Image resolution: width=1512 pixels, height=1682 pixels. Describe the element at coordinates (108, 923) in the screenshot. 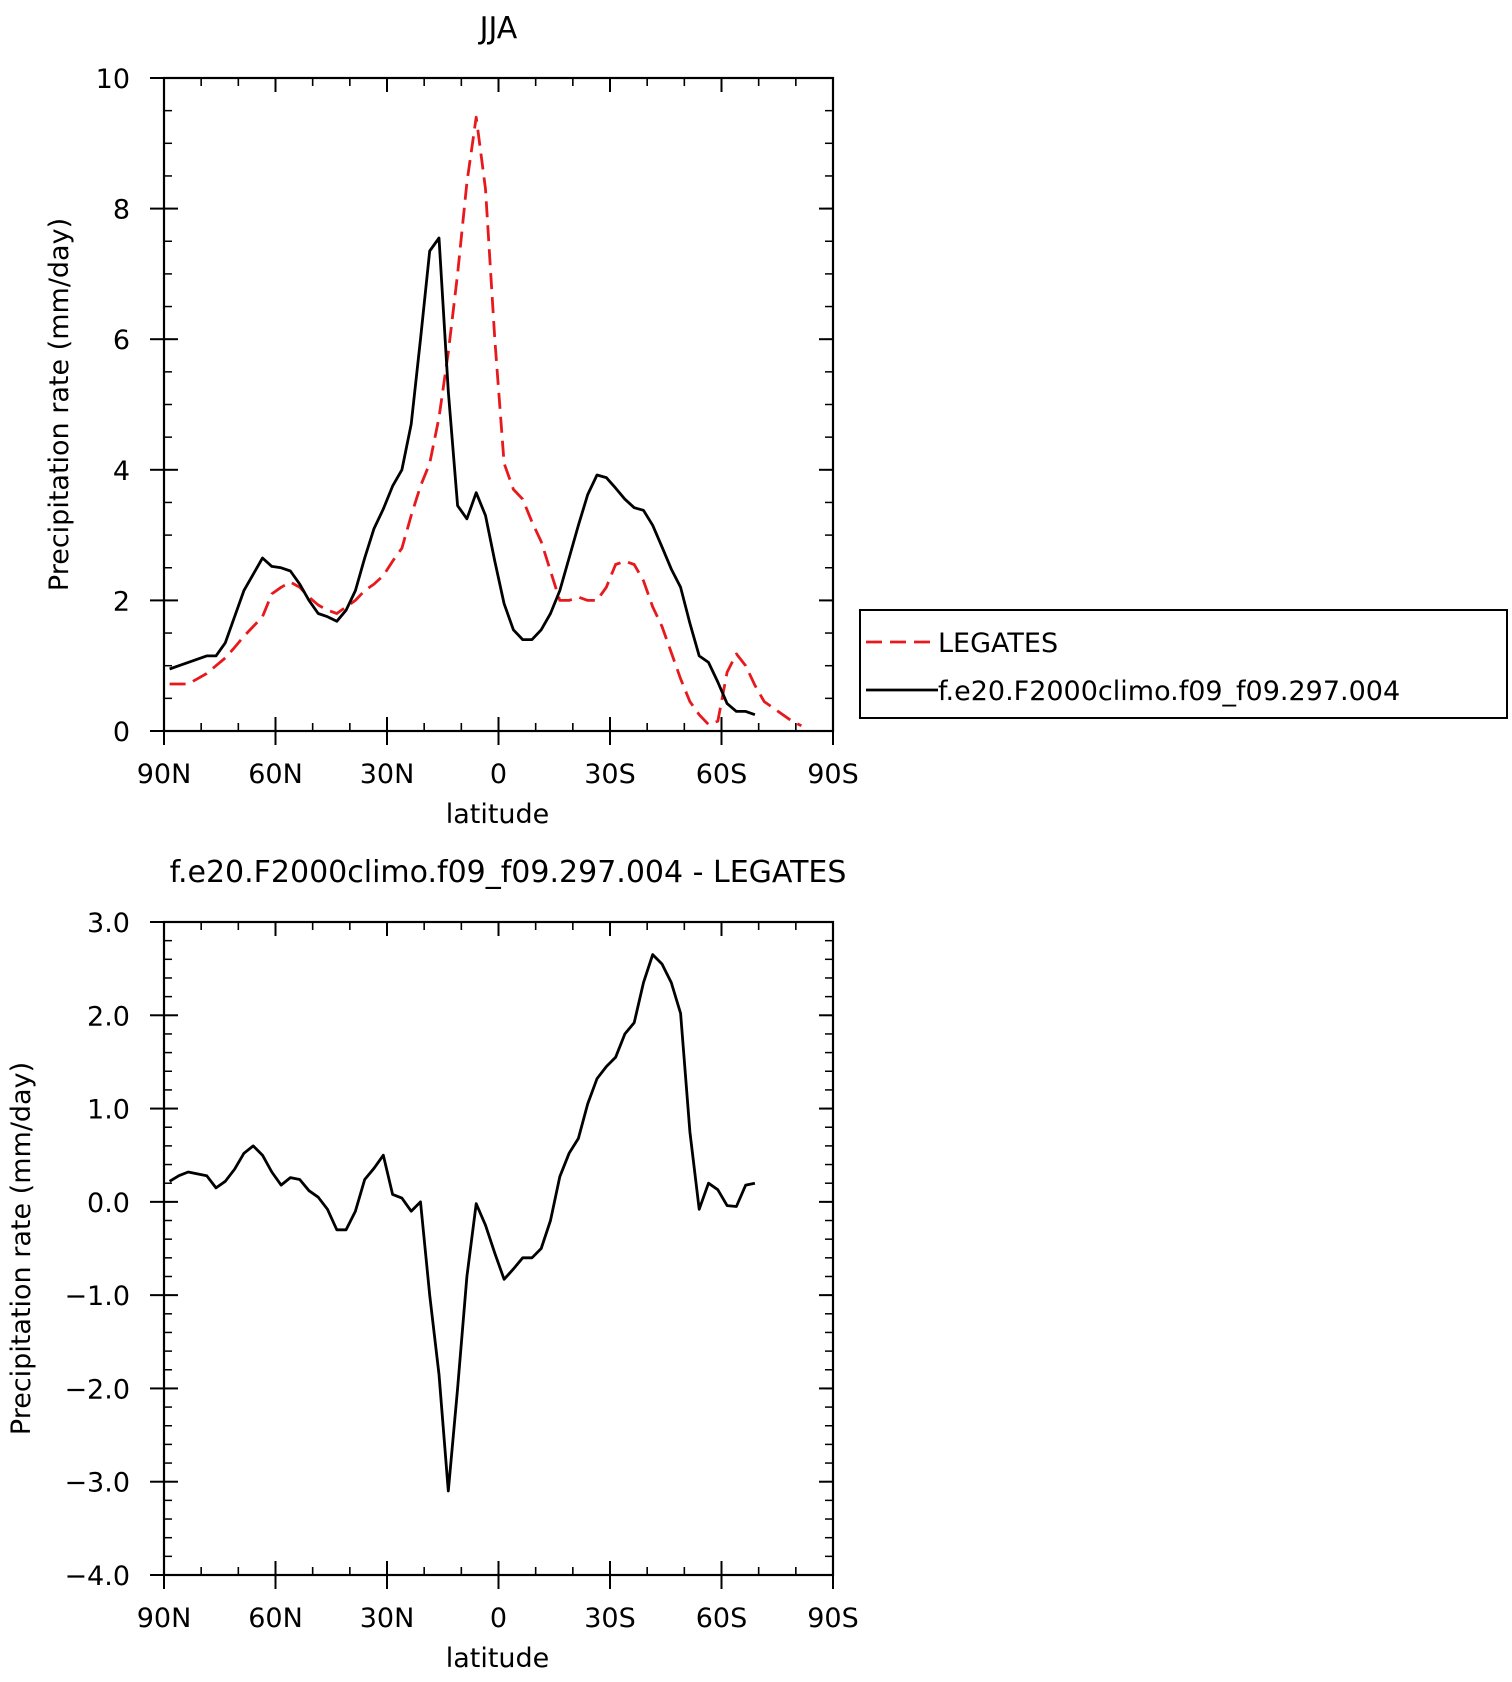

I see `y-tick-label: 3.0` at that location.